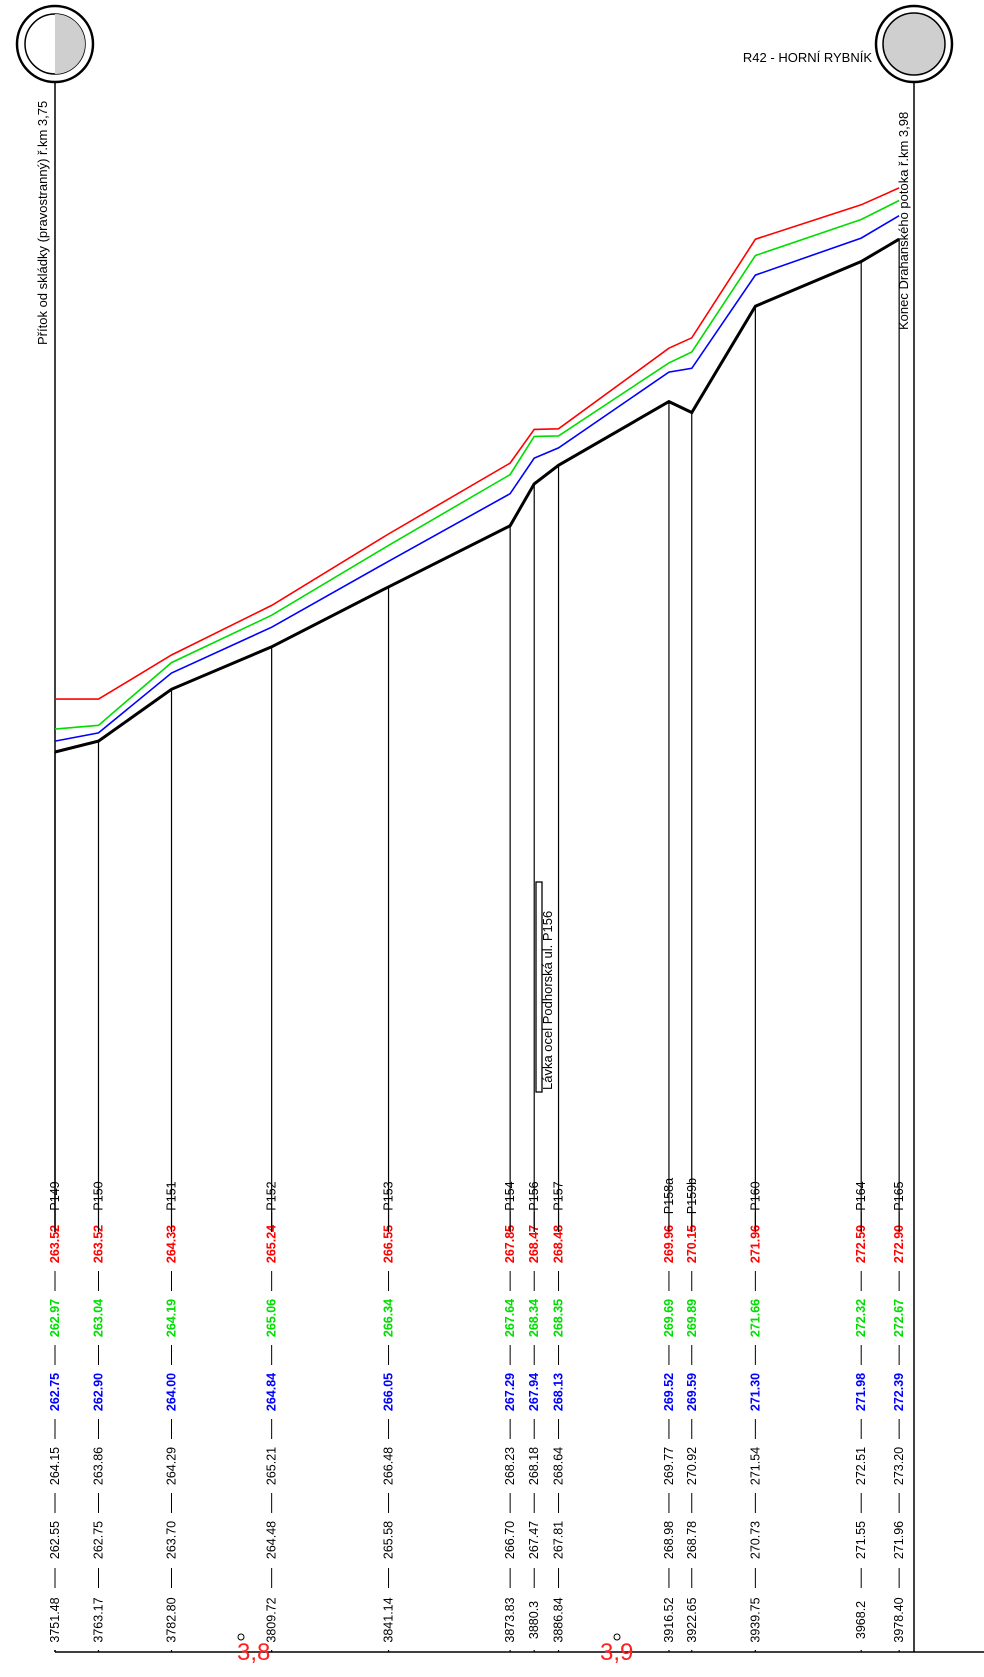 This screenshot has height=1677, width=984. I want to click on station-green-level-label: 266.34, so click(389, 1318).